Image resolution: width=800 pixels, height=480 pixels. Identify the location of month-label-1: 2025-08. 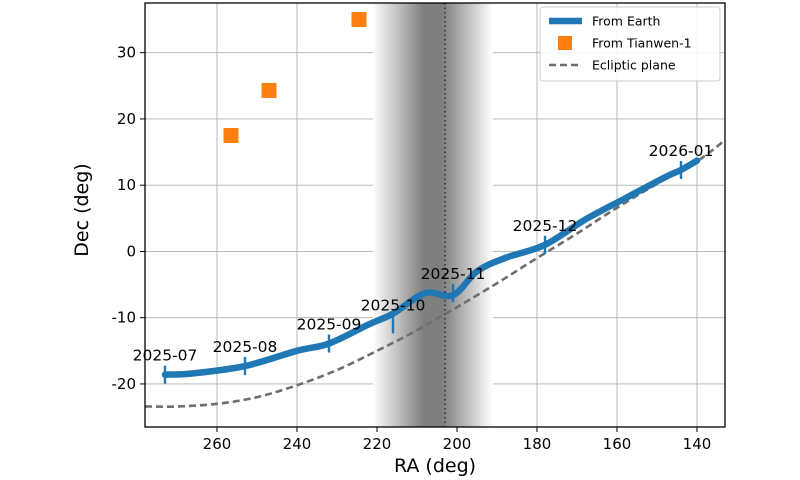
(245, 347).